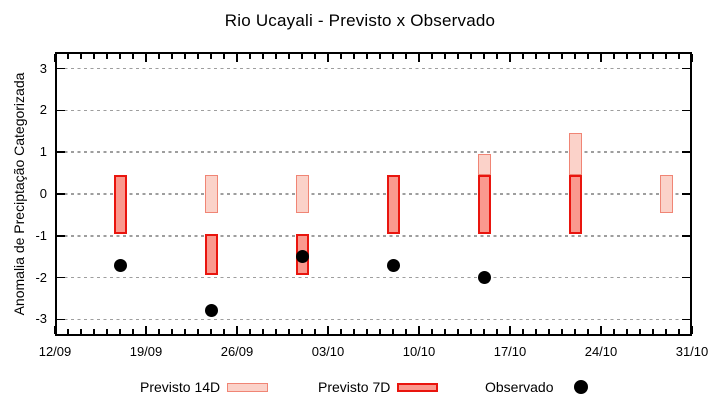 The image size is (720, 400). What do you see at coordinates (204, 387) in the screenshot?
I see `legend-item-previsto-14d: Previsto 14D` at bounding box center [204, 387].